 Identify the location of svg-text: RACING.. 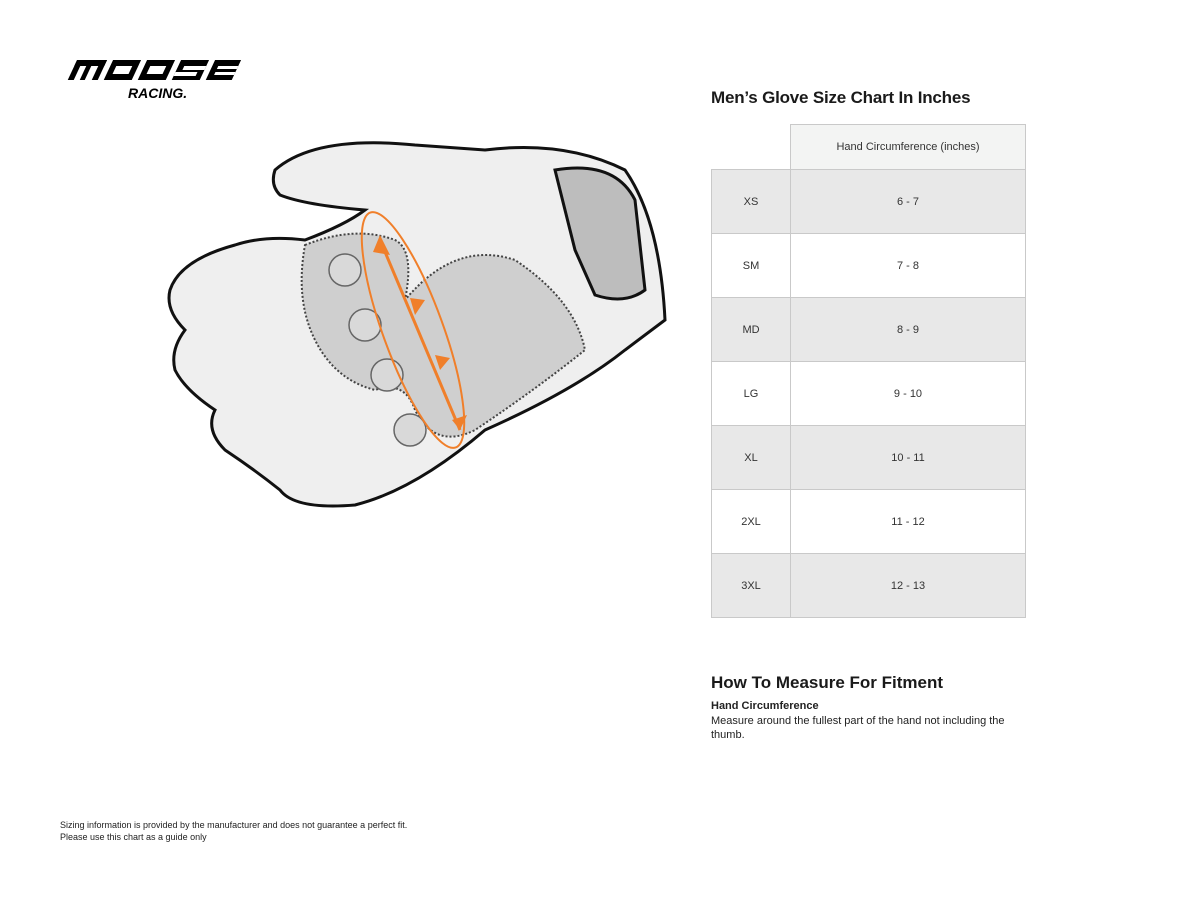
(157, 93).